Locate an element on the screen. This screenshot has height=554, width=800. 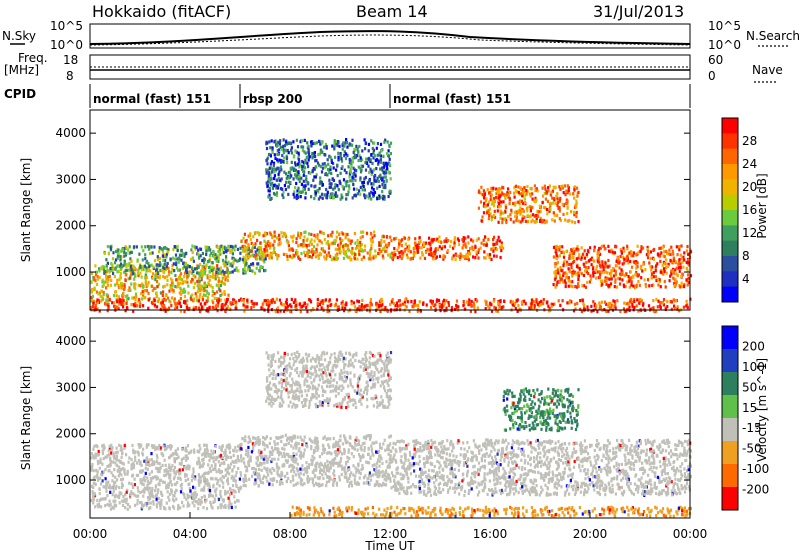
colorbar-tick-label: 24 is located at coordinates (749, 164).